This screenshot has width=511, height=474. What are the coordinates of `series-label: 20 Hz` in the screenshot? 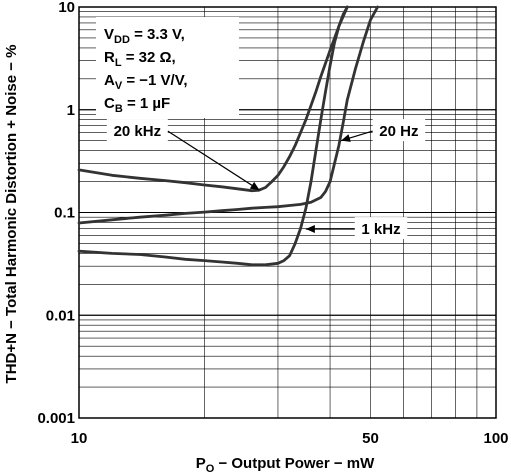 It's located at (398, 131).